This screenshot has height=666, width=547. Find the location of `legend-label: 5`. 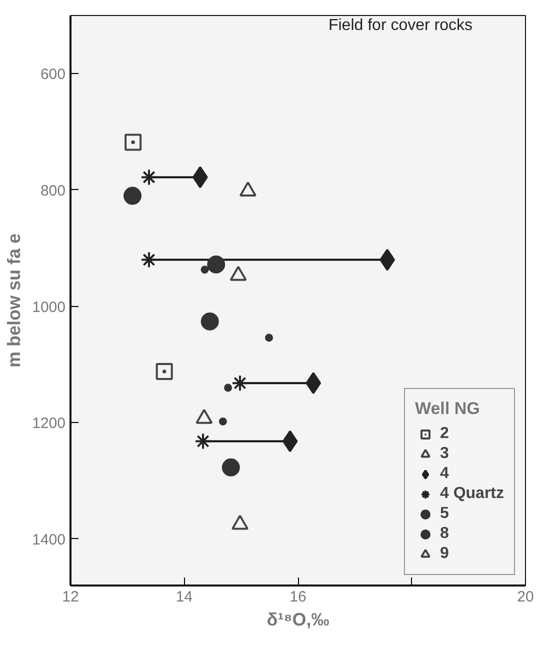

legend-label: 5 is located at coordinates (445, 514).